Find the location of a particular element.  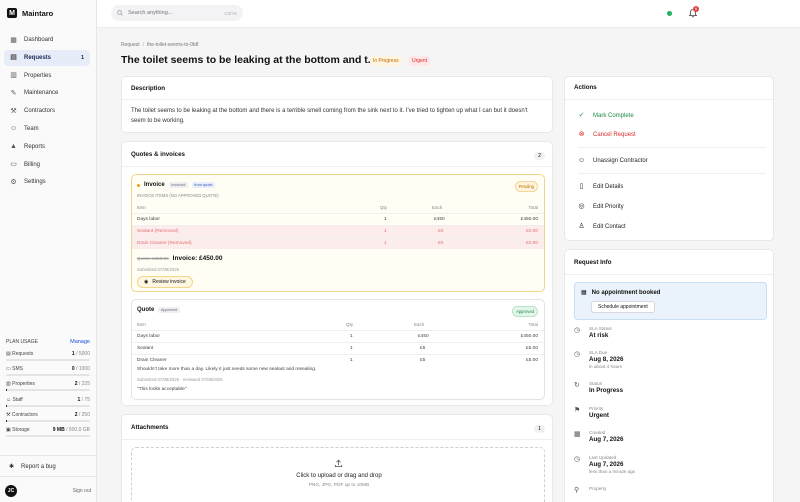

search-input is located at coordinates (174, 13).